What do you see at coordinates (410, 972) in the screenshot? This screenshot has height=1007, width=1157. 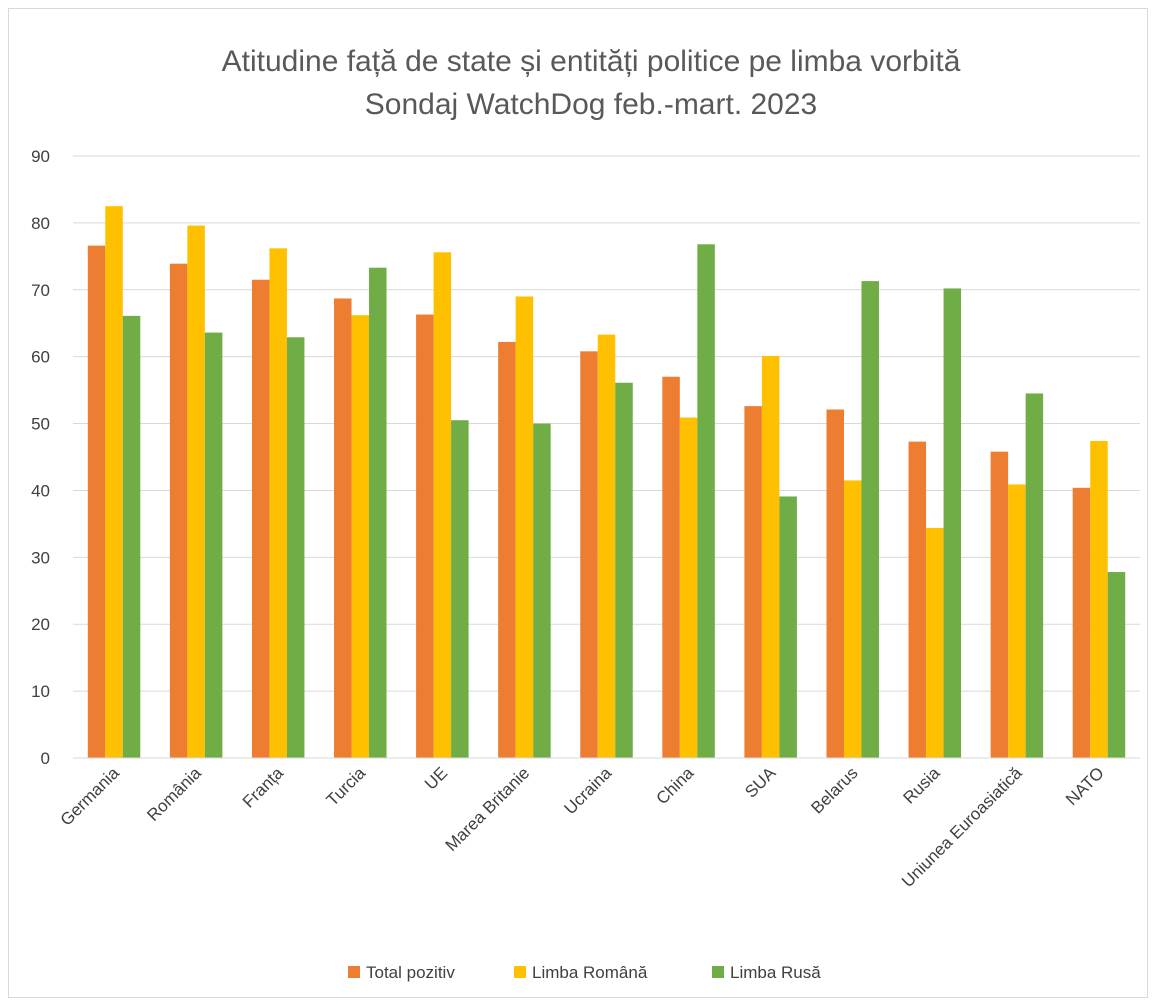 I see `legend-label: Total pozitiv` at bounding box center [410, 972].